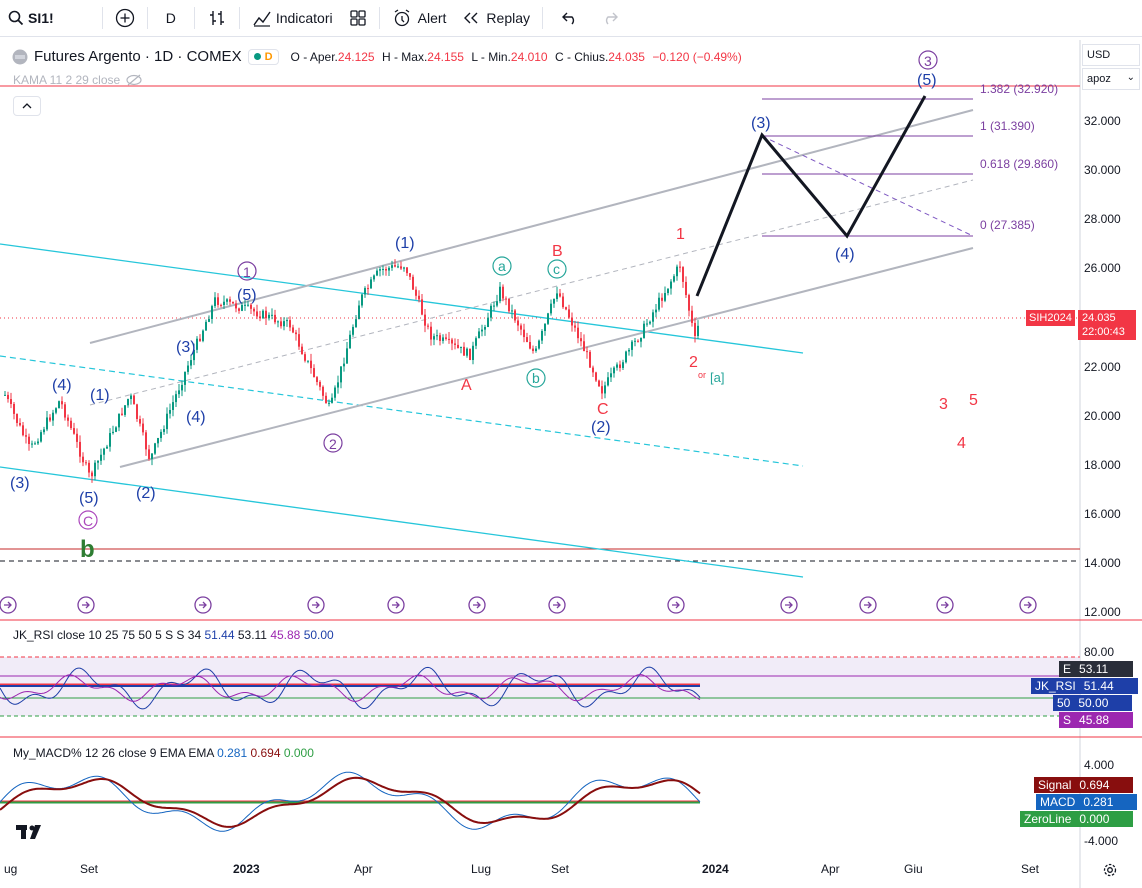  What do you see at coordinates (77, 80) in the screenshot?
I see `kama-indicator-label: KAMA 11 2 29 close` at bounding box center [77, 80].